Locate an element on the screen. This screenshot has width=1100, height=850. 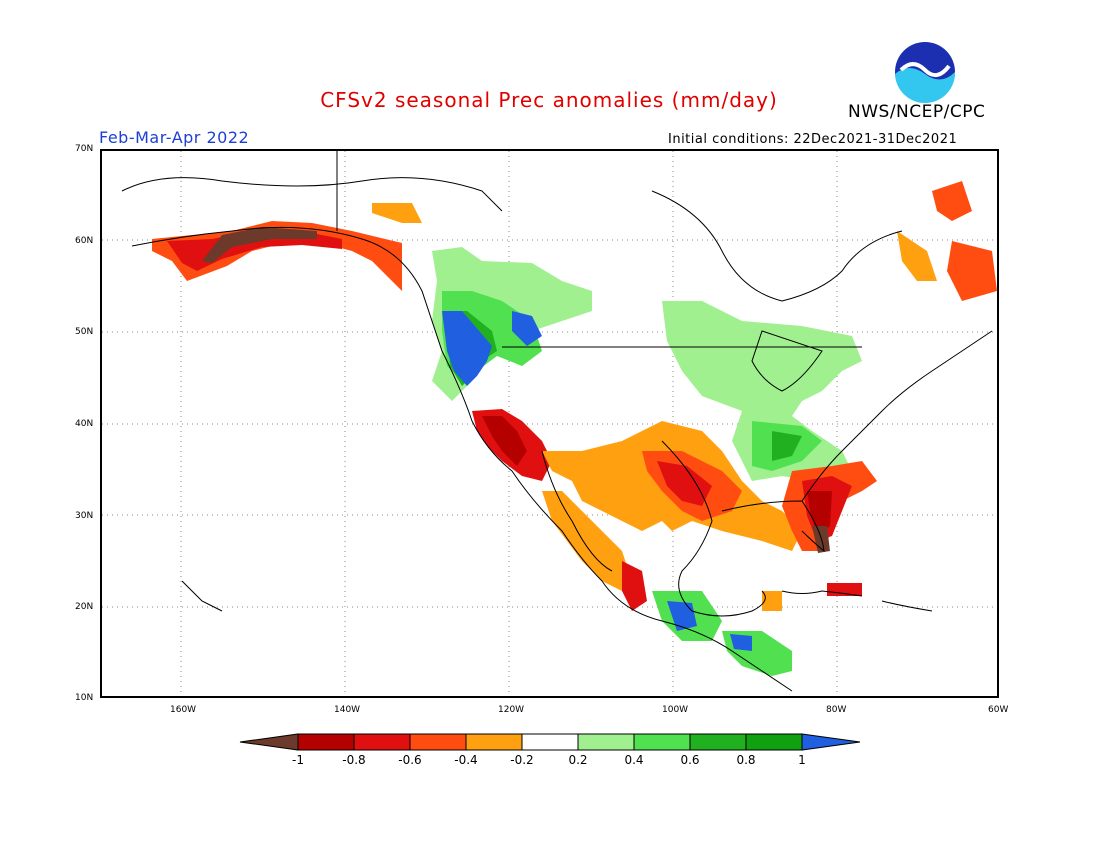
lat-label-20n: 20N is located at coordinates (84, 607).